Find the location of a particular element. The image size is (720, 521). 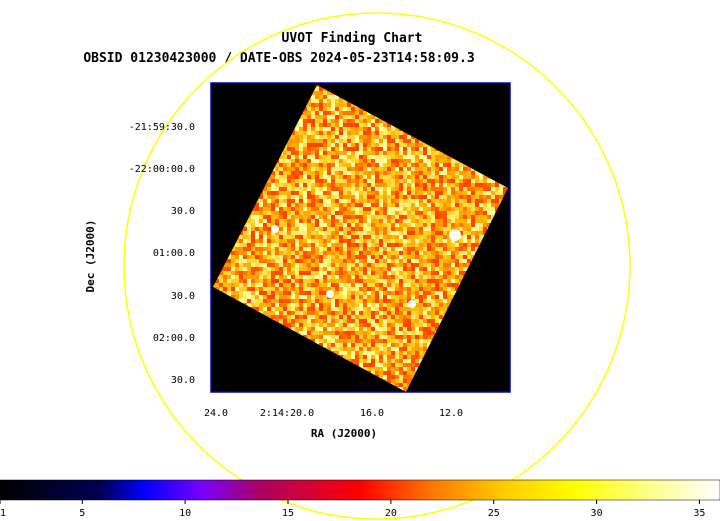

colorbar-tick-label: 15 is located at coordinates (288, 513).